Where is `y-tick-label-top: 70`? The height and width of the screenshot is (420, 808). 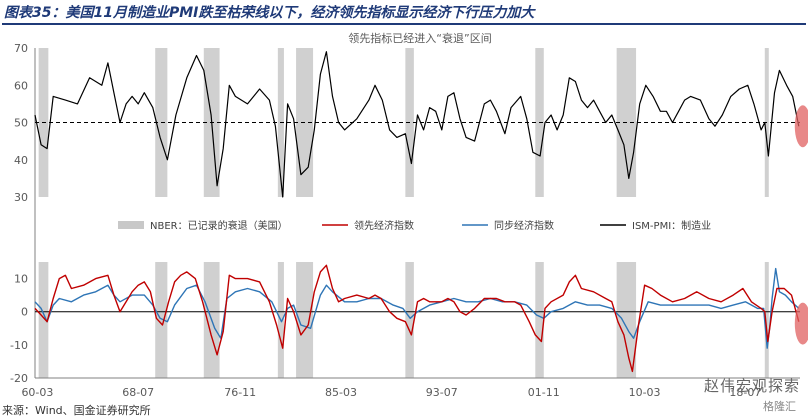
y-tick-label-top: 70 is located at coordinates (21, 48).